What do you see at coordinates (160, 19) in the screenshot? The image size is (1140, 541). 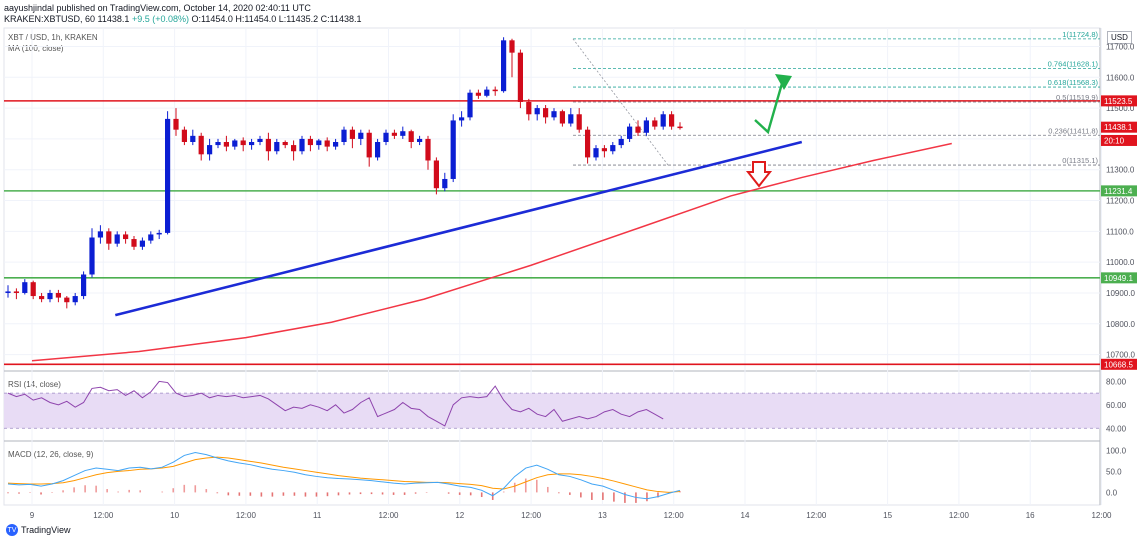 I see `price-change: +9.5 (+0.08%)` at bounding box center [160, 19].